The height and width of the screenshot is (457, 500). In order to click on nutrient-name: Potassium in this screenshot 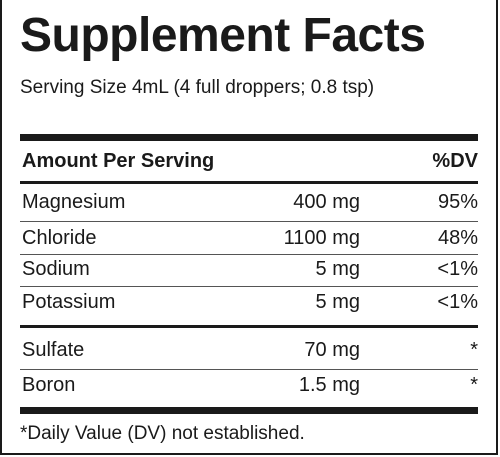, I will do `click(69, 302)`.